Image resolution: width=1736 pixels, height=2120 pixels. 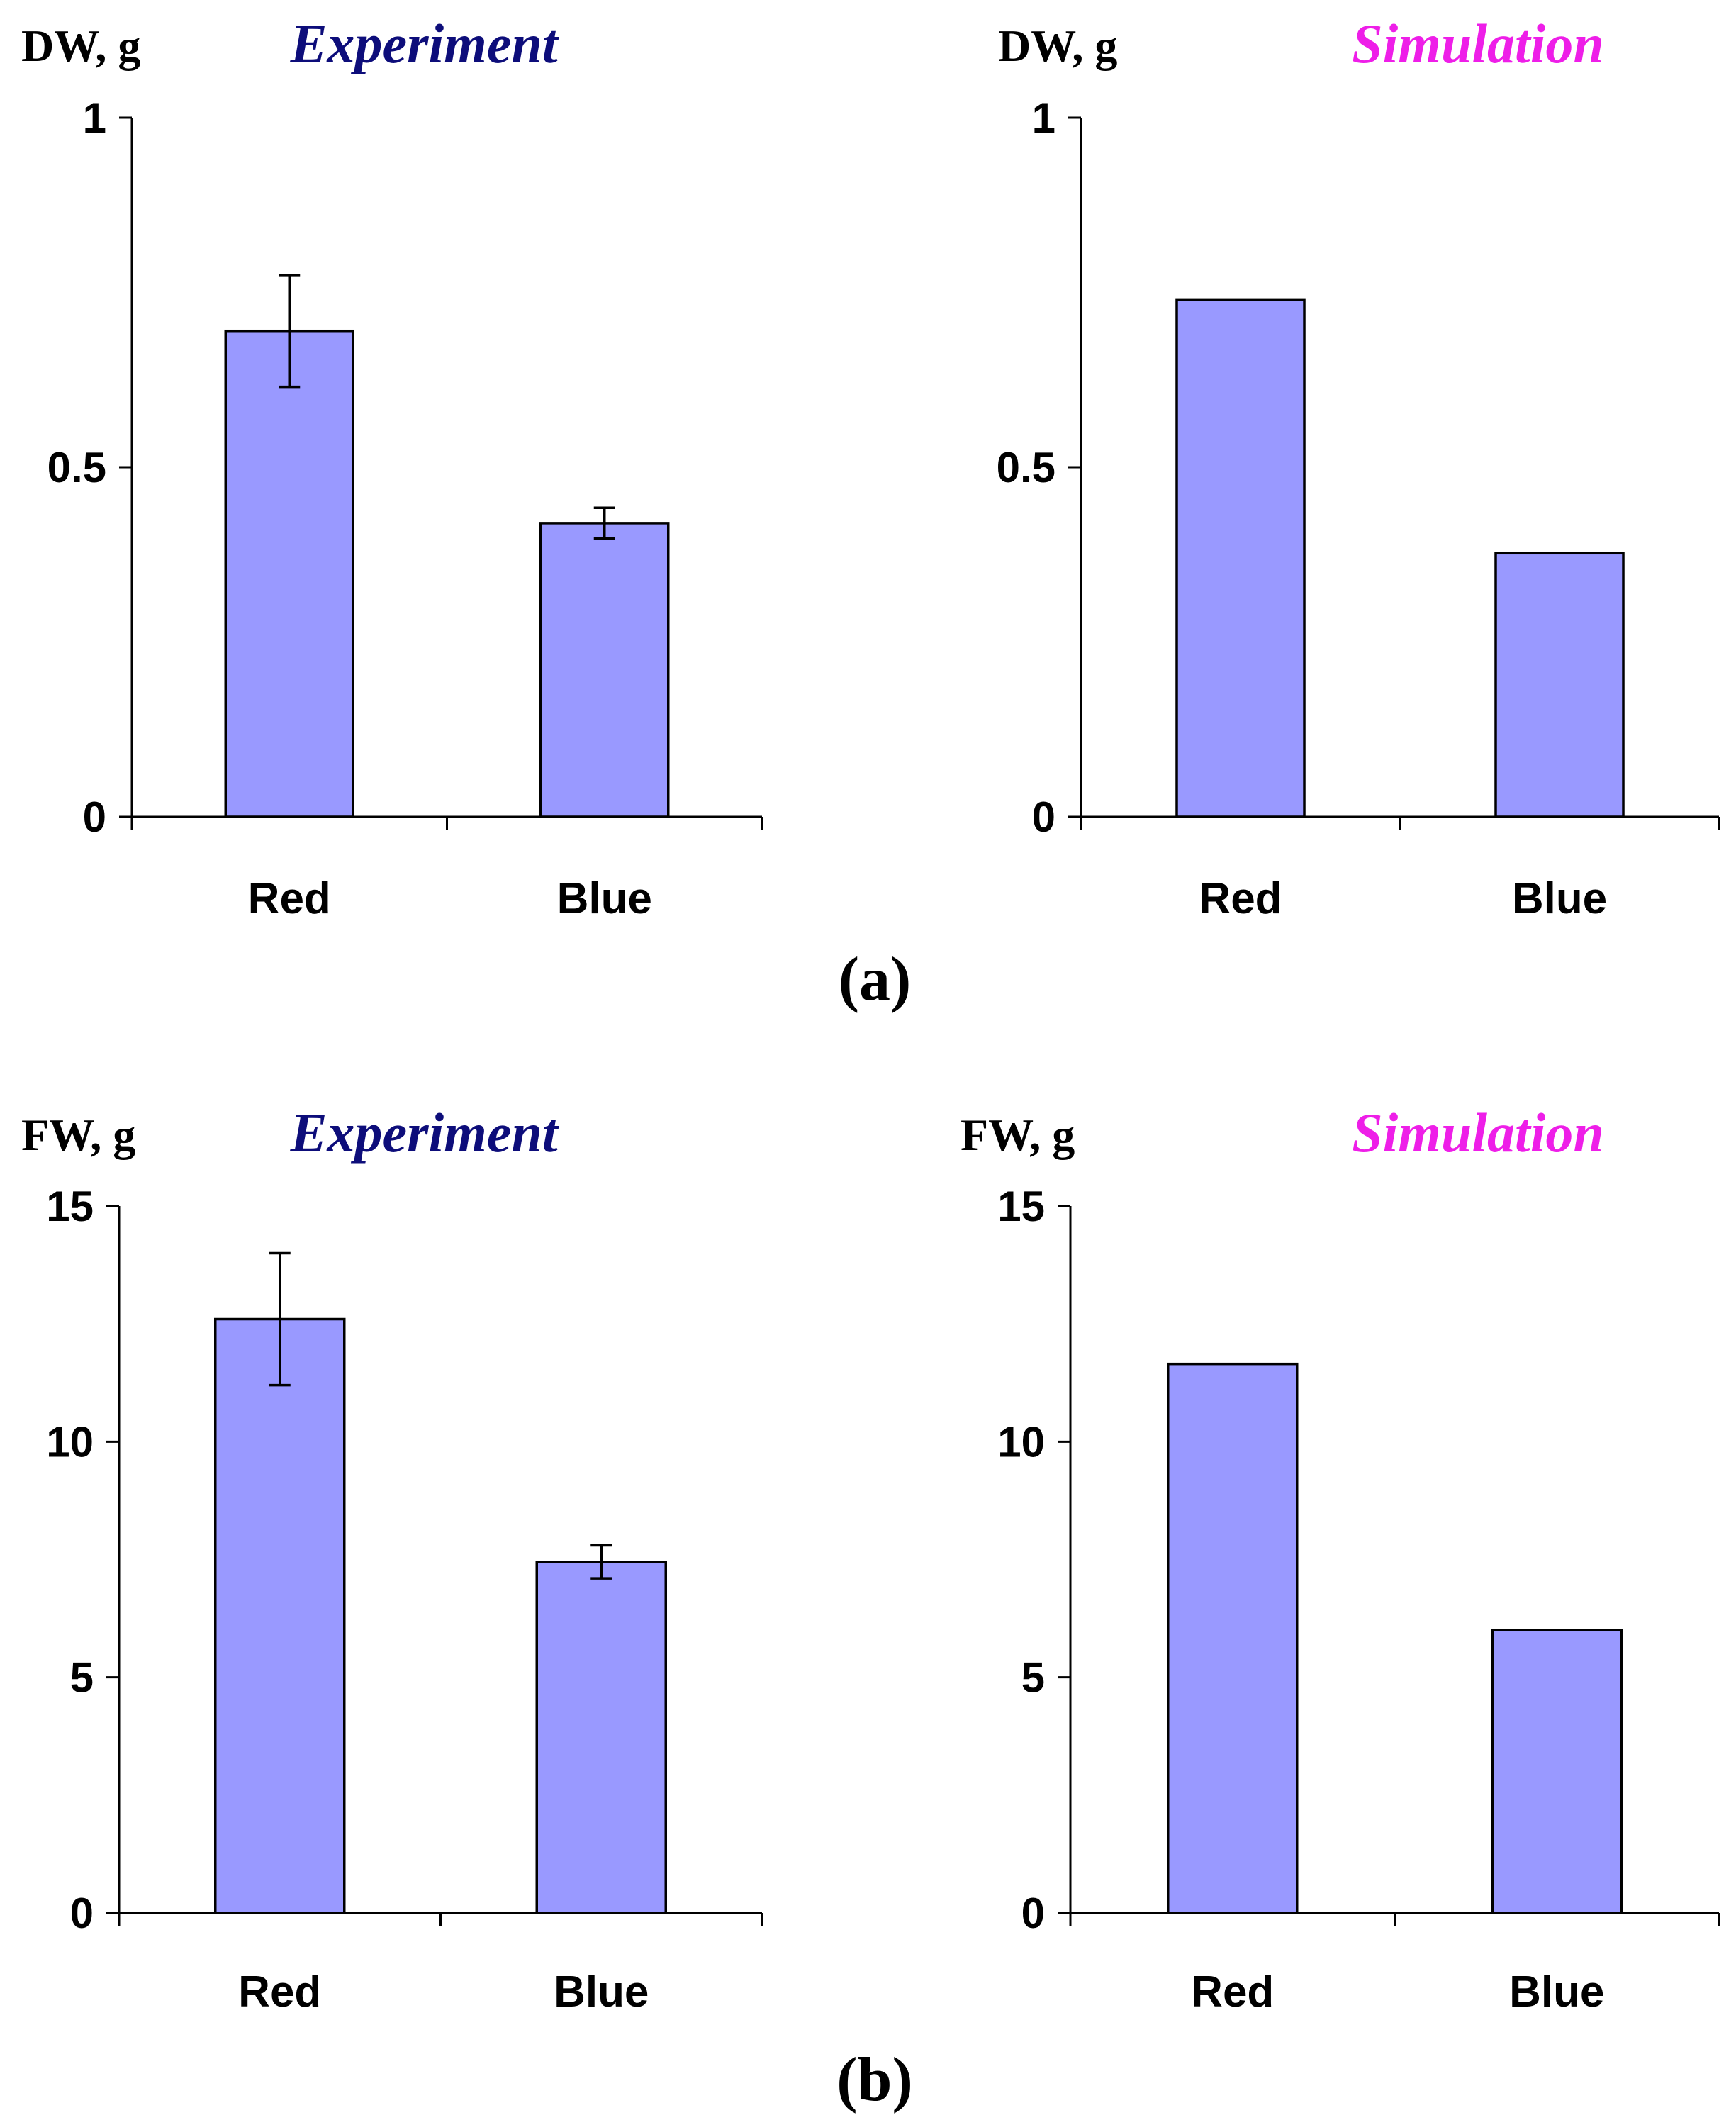 I want to click on chart1-bar-blue, so click(x=604, y=670).